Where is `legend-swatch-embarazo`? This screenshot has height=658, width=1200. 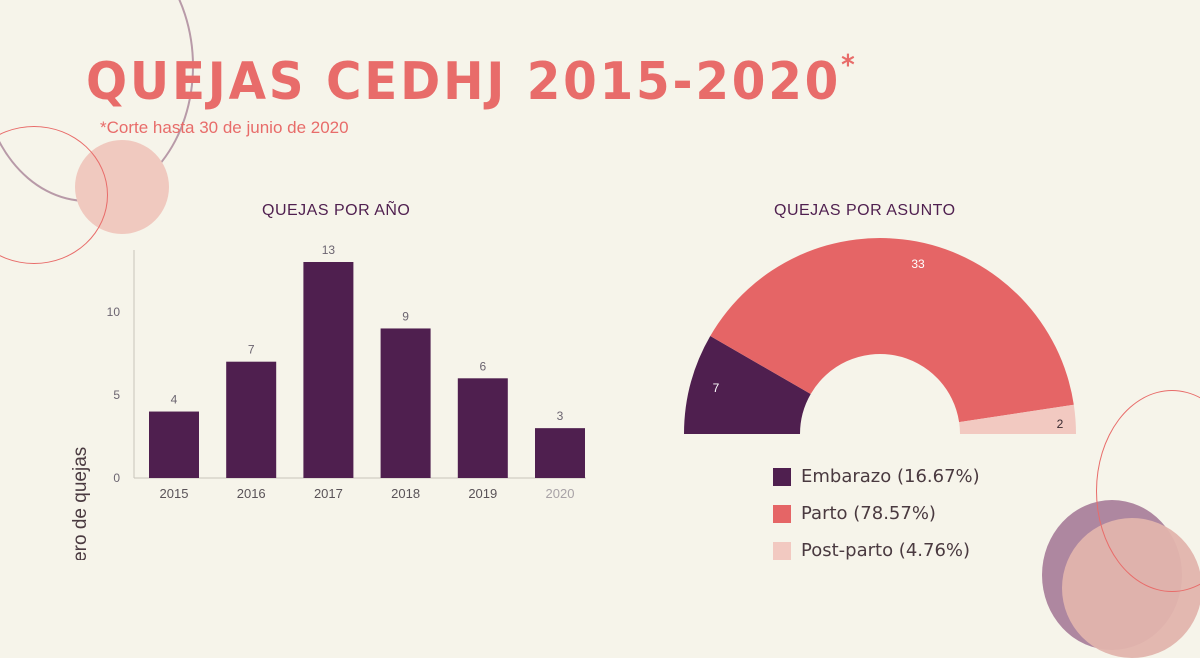 legend-swatch-embarazo is located at coordinates (782, 476).